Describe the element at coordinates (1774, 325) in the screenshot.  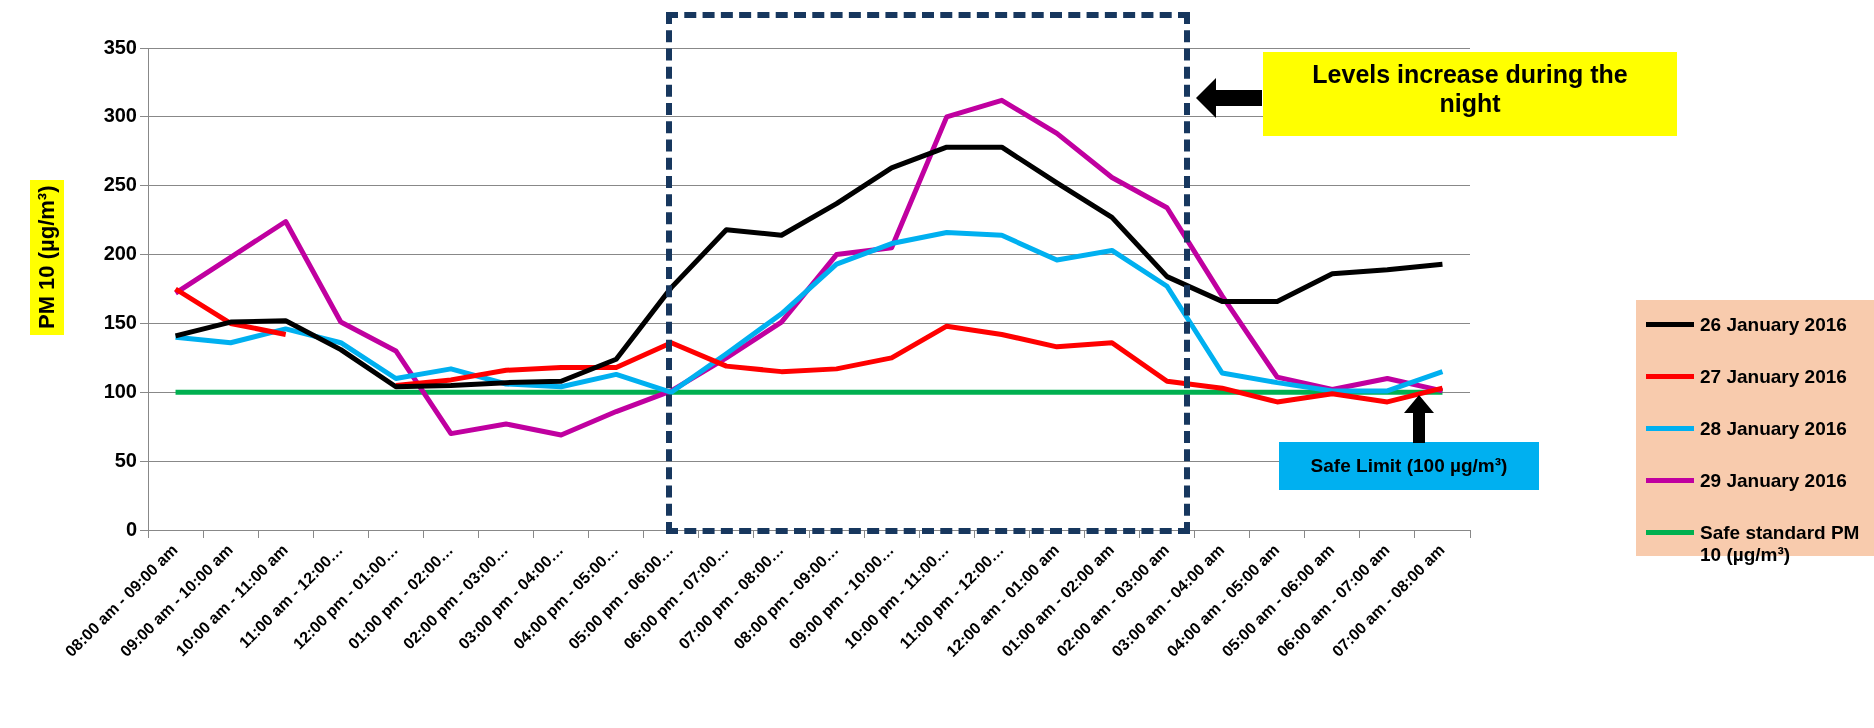
I see `legend-label: 26 January 2016` at that location.